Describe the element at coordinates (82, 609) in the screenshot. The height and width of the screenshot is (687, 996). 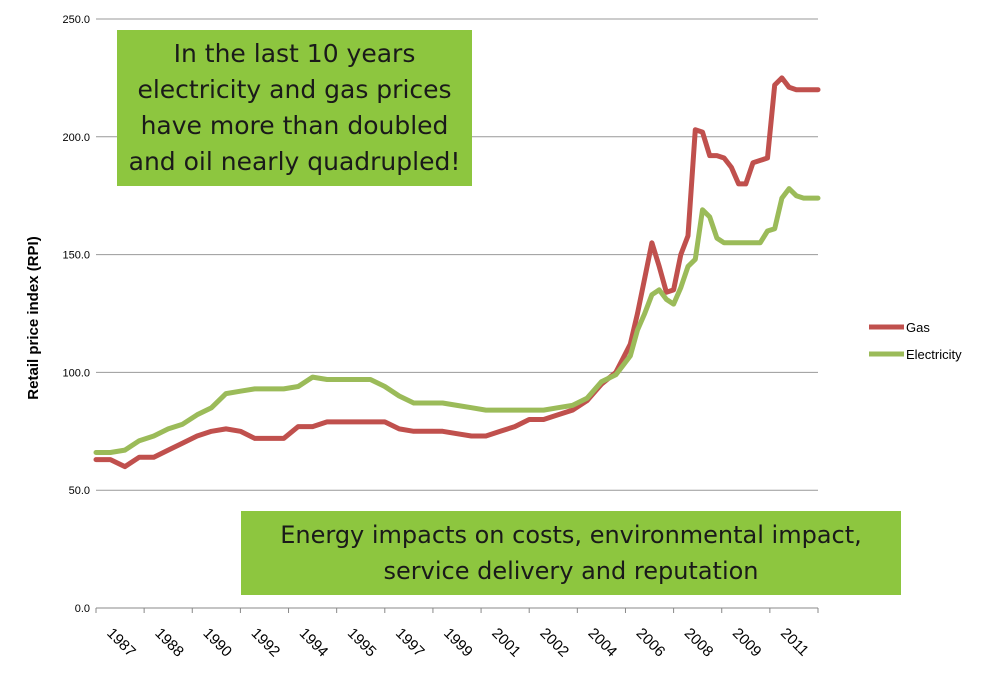
I see `y-tick-label: 0.0` at that location.